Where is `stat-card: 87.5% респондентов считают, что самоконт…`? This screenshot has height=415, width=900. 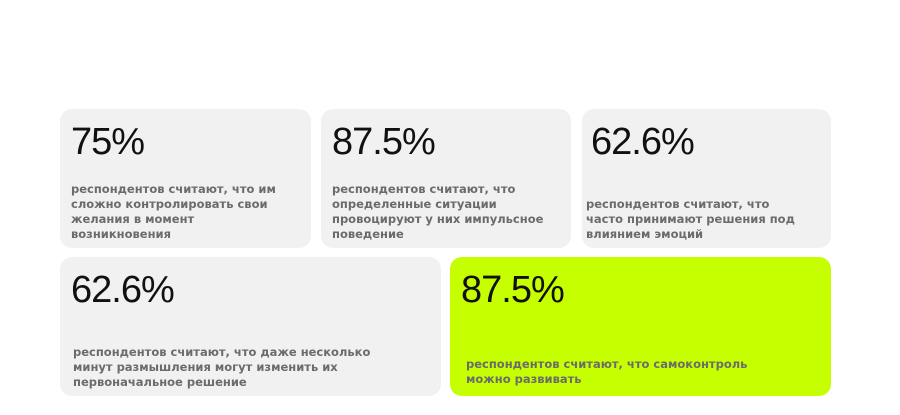
stat-card: 87.5% респондентов считают, что самоконт… is located at coordinates (640, 326).